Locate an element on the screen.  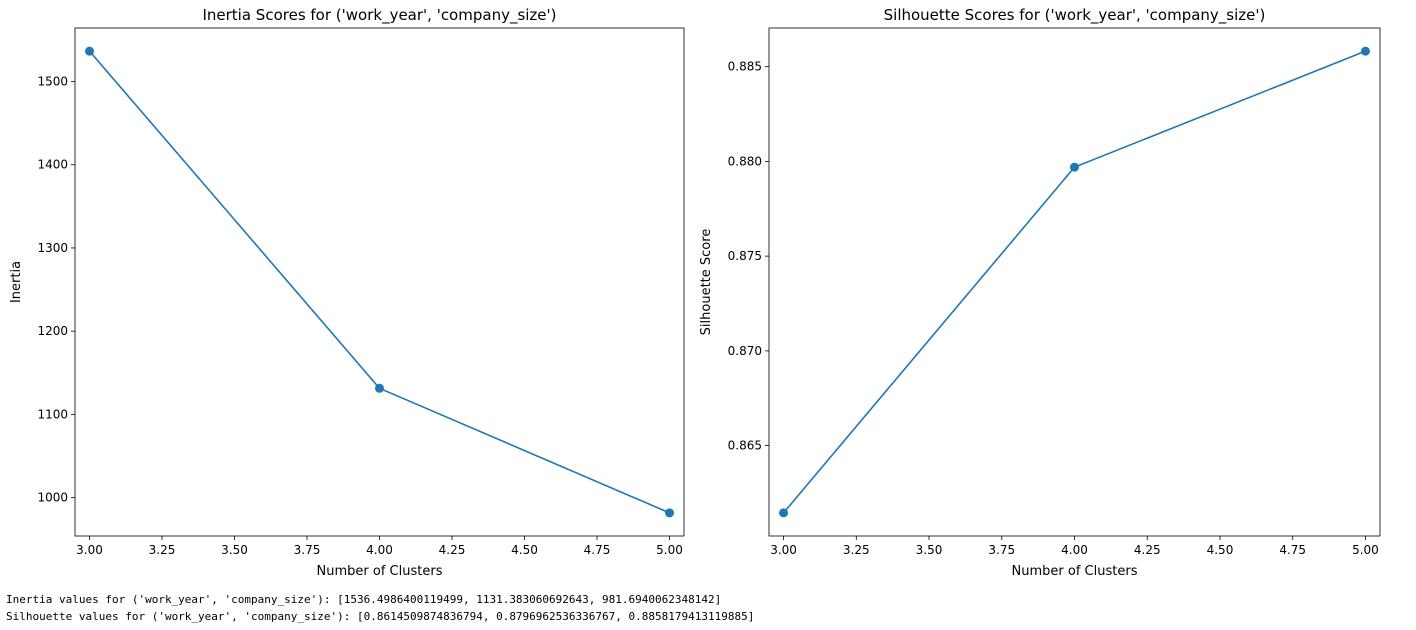
inertia-x-tick-label: 3.25 is located at coordinates (162, 550).